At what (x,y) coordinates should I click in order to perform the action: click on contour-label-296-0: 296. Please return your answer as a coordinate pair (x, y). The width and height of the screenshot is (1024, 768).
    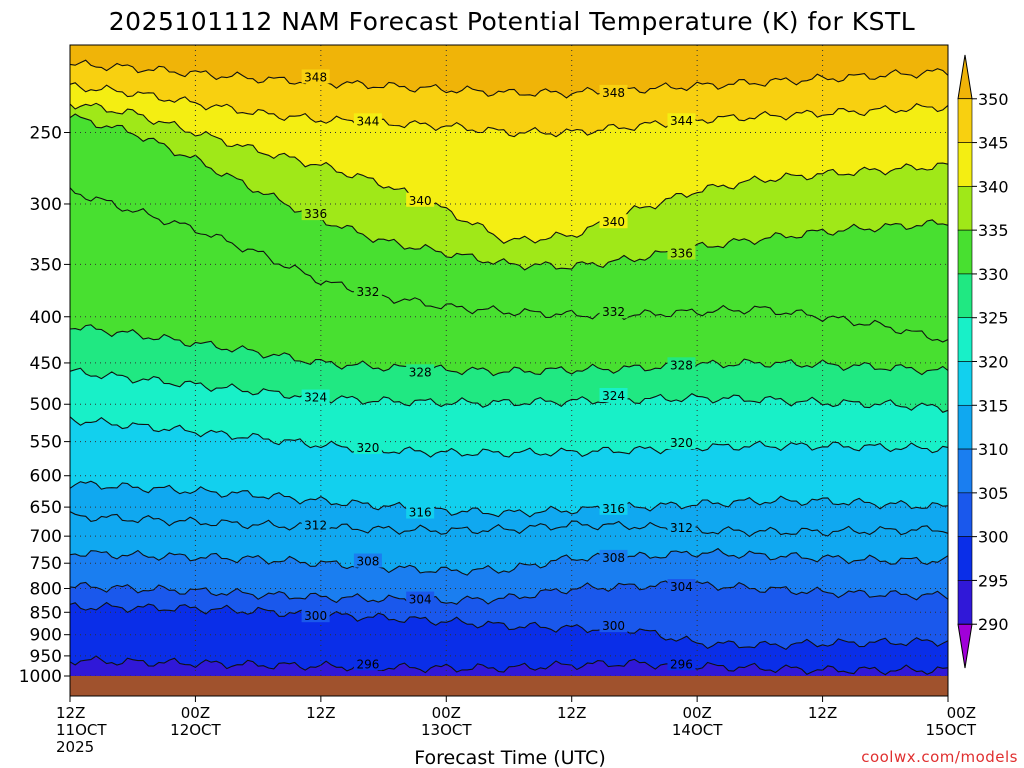
    Looking at the image, I should click on (367, 664).